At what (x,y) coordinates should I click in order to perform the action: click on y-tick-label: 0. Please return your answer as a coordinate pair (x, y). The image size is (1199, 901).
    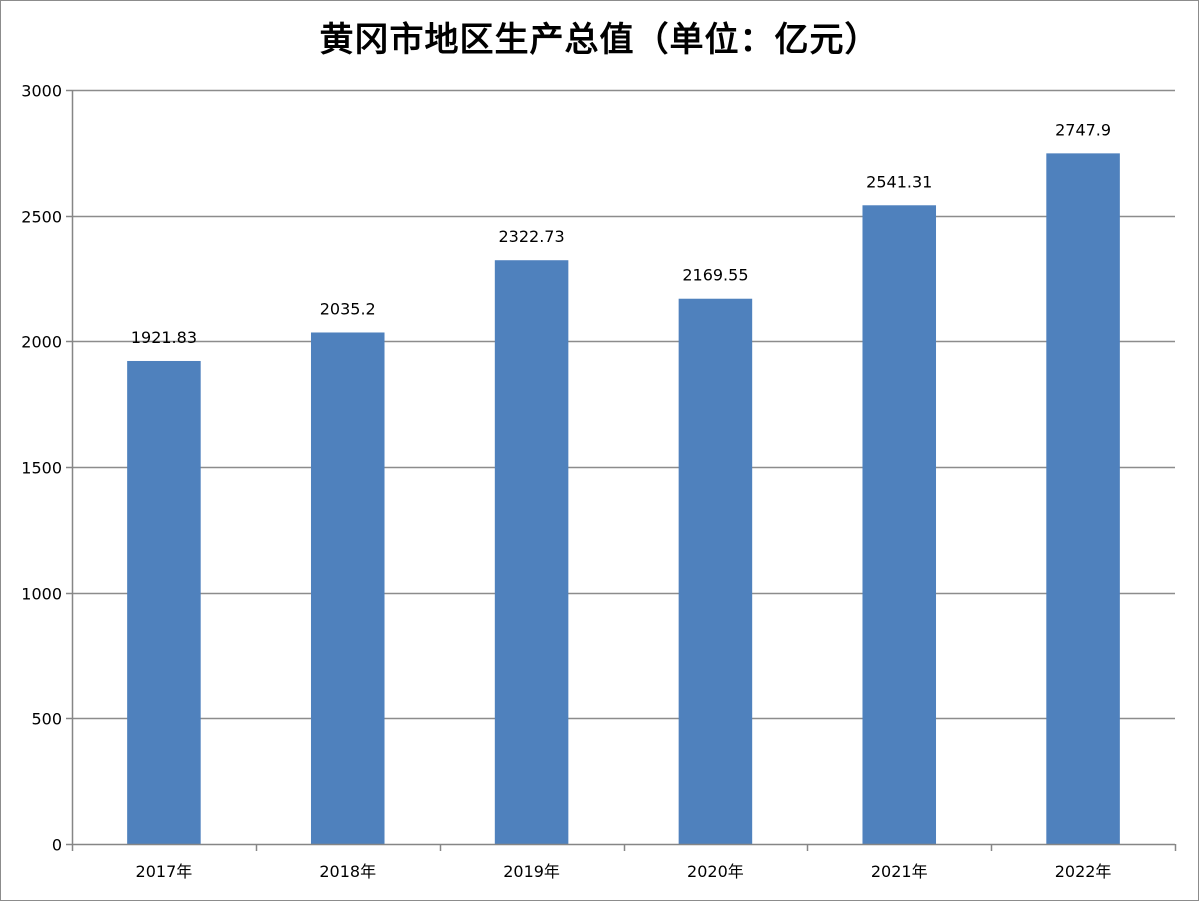
    Looking at the image, I should click on (57, 845).